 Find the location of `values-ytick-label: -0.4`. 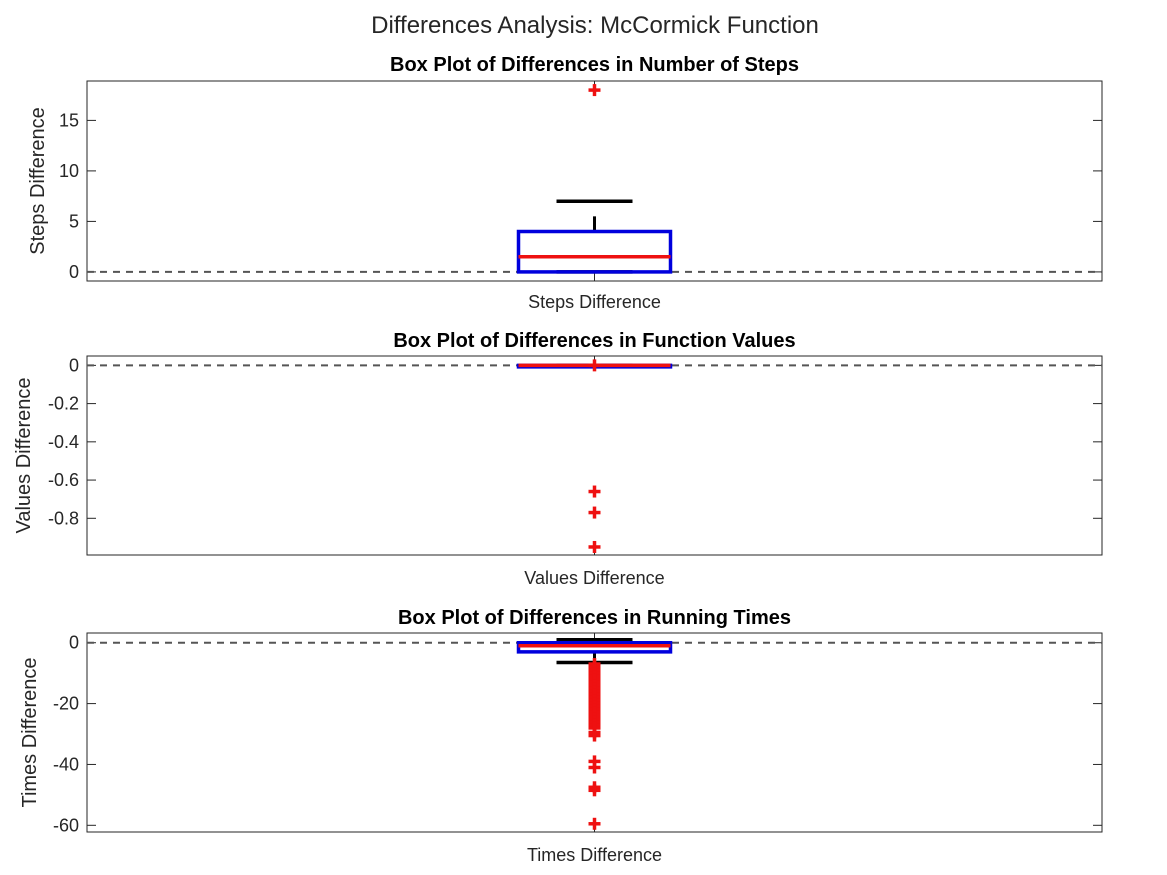

values-ytick-label: -0.4 is located at coordinates (63, 442).